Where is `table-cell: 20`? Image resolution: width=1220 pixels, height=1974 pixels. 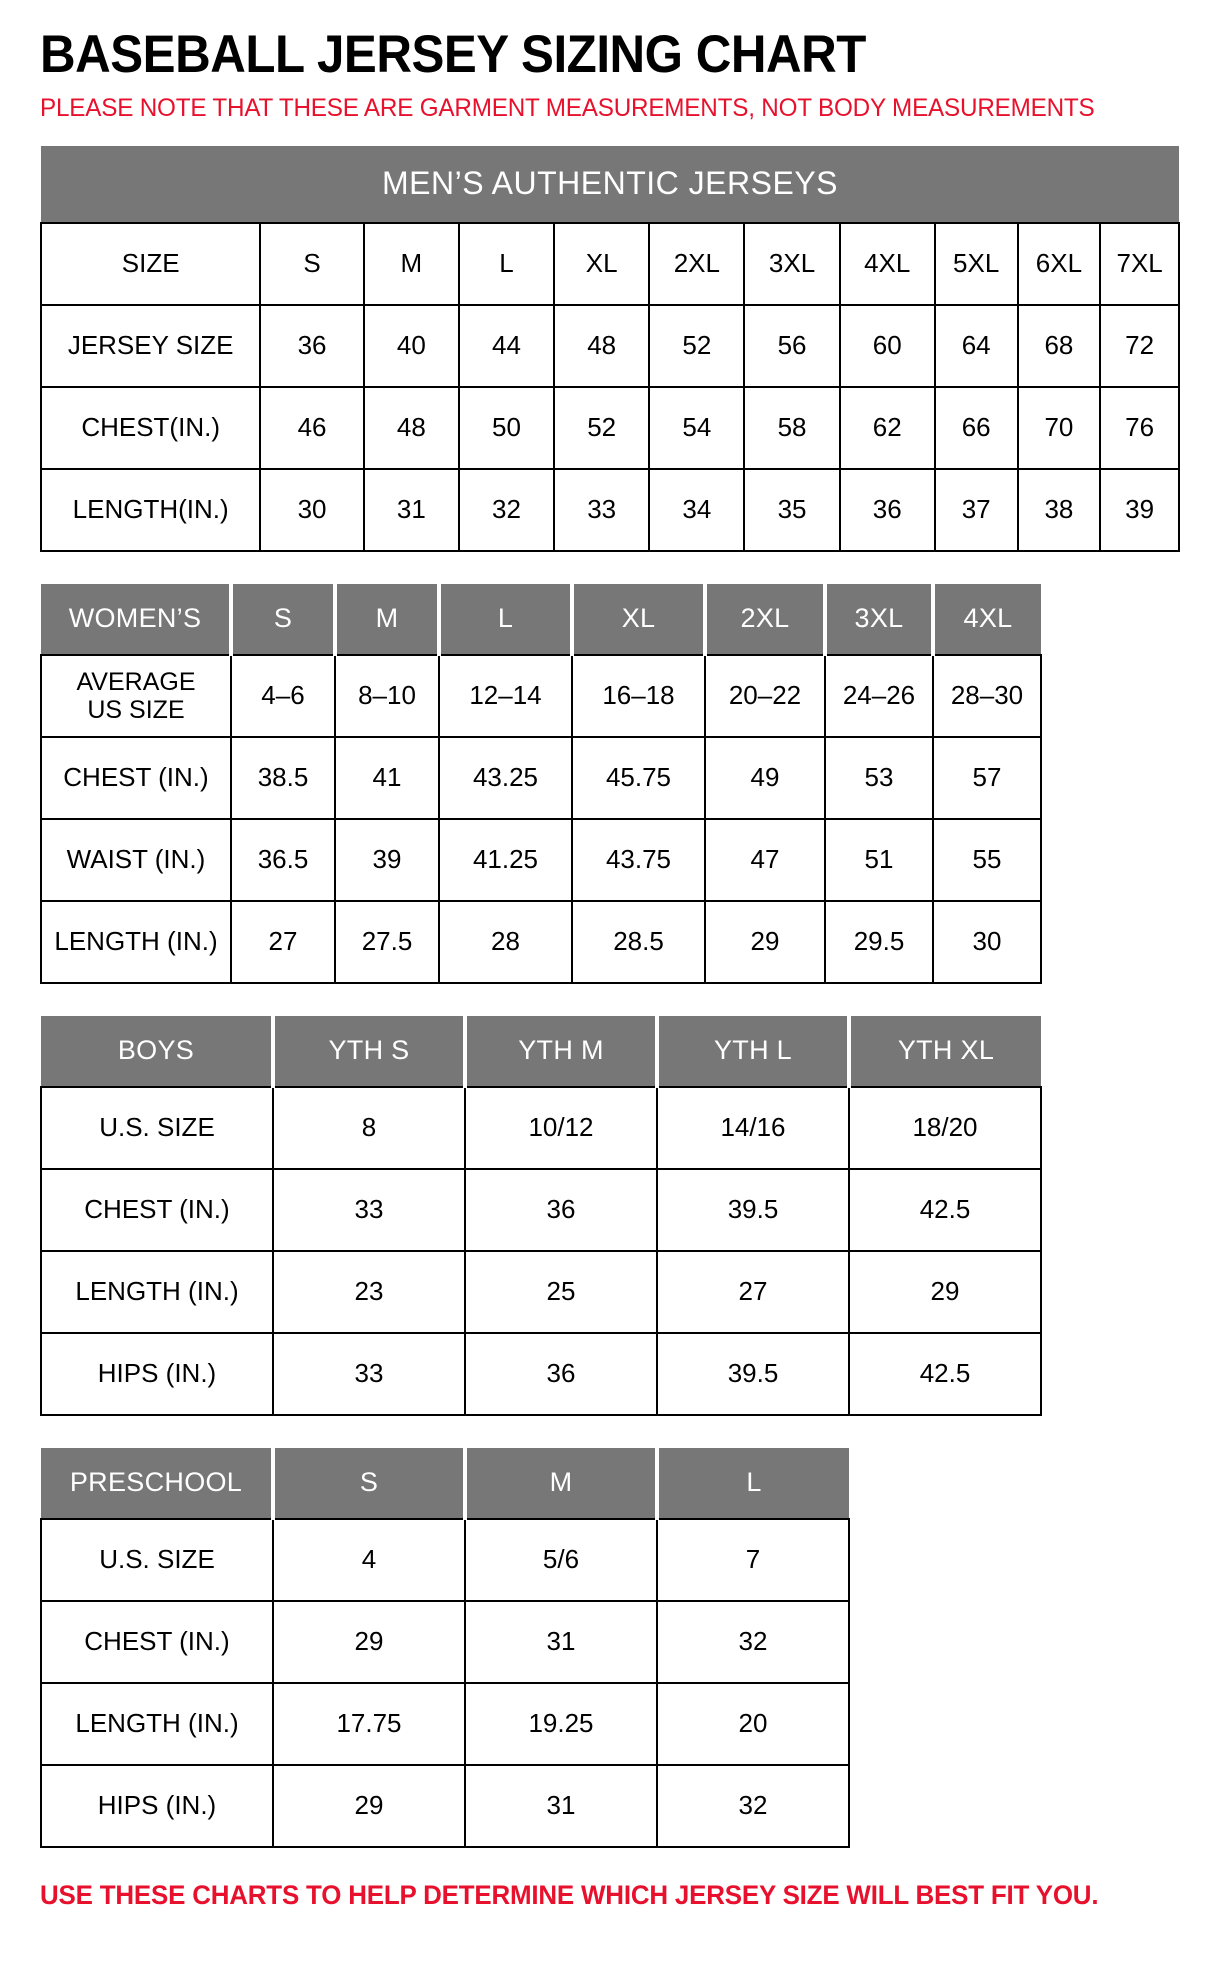 table-cell: 20 is located at coordinates (753, 1723).